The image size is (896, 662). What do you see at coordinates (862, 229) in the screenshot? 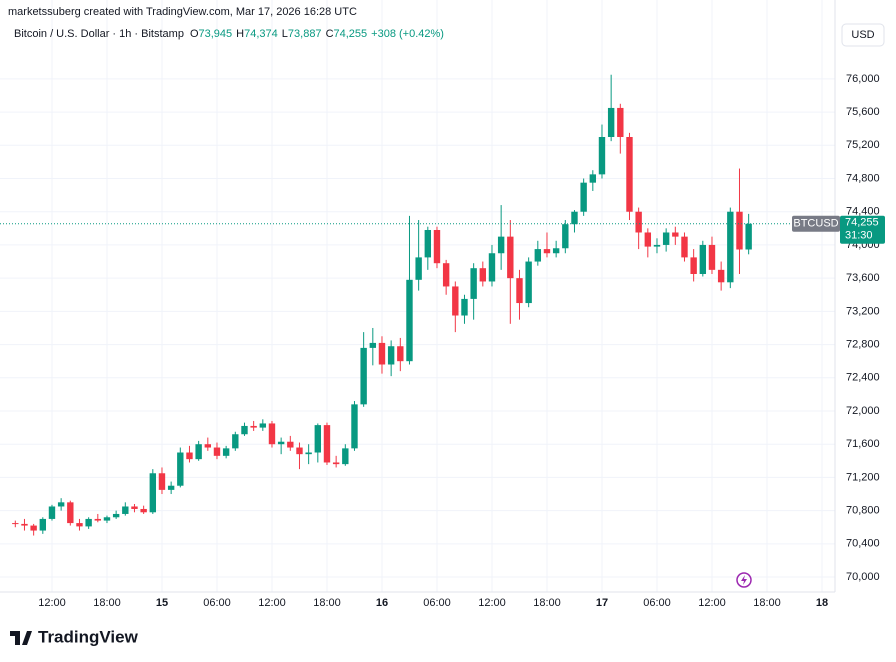
I see `last-price-tag` at bounding box center [862, 229].